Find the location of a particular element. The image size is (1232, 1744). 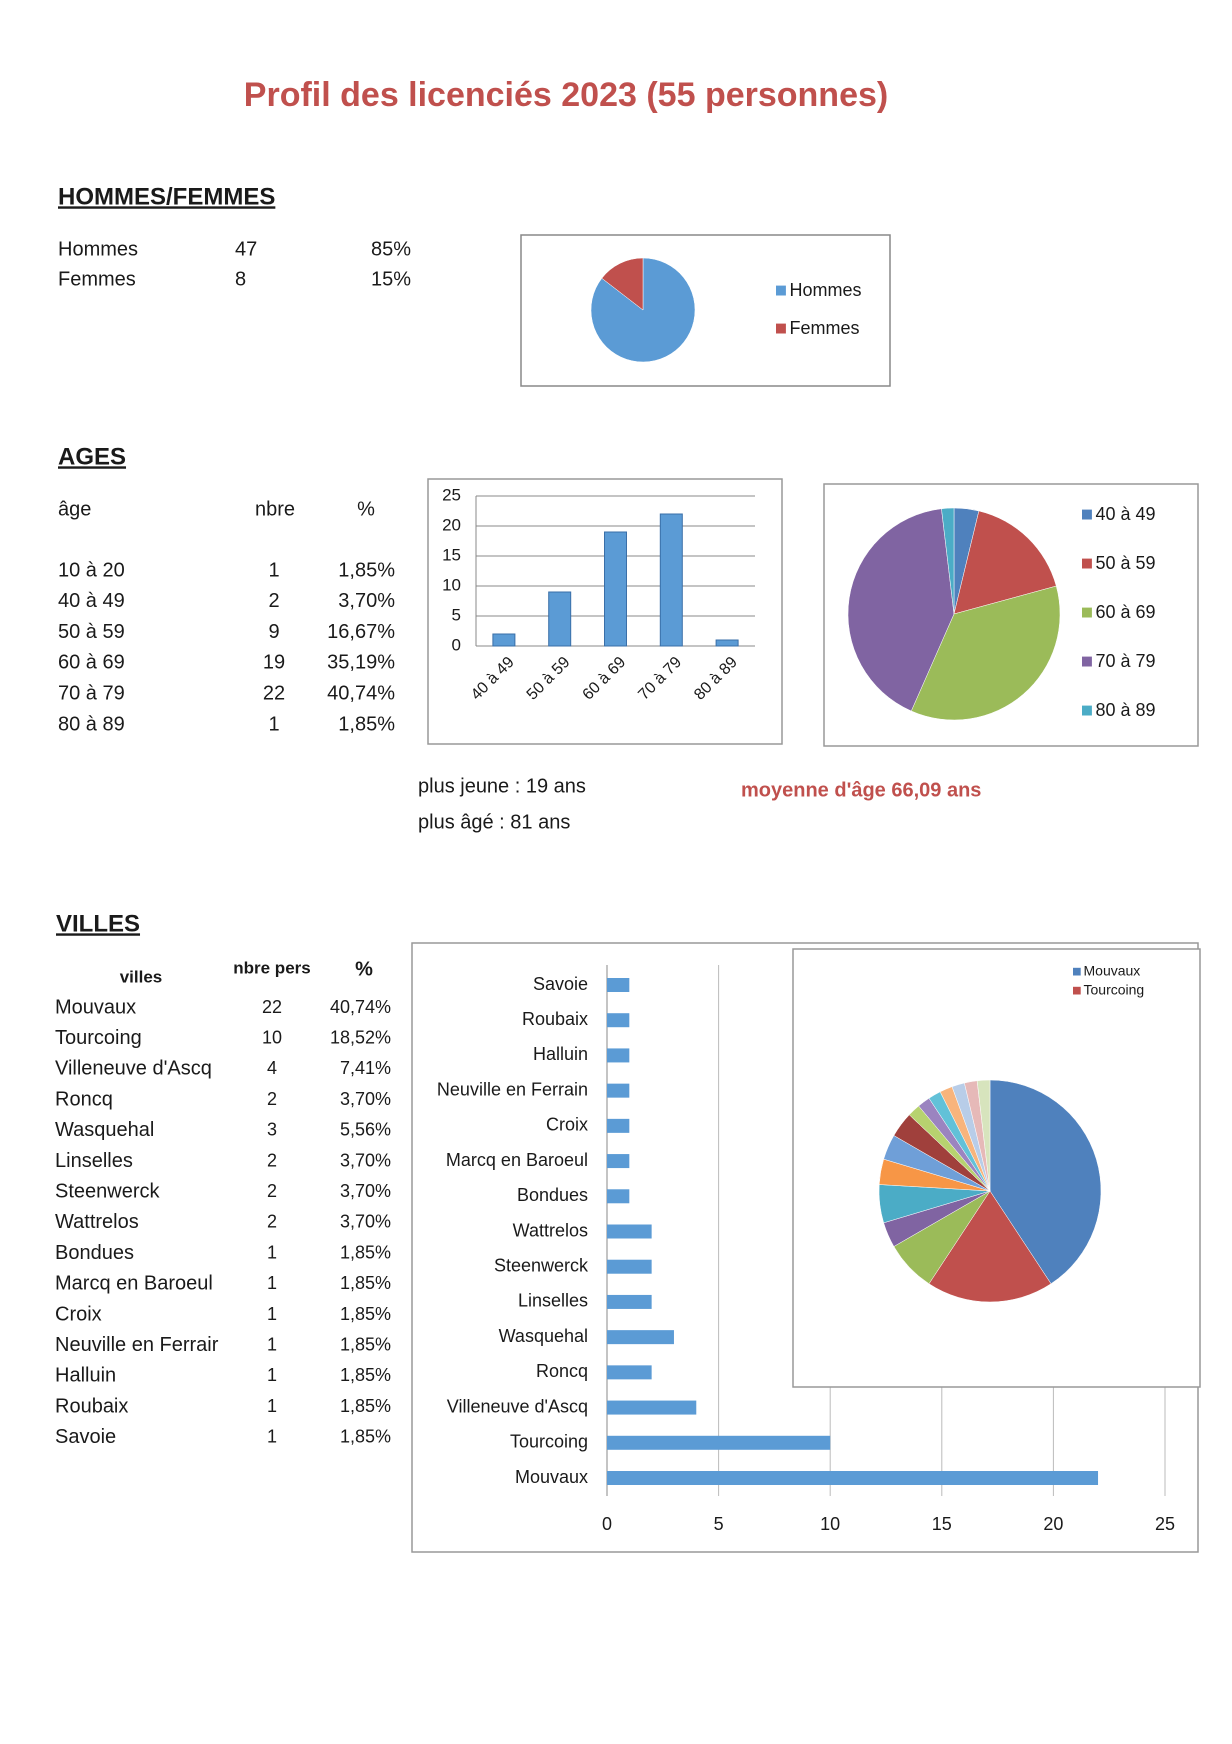

y-tick-label: 25 is located at coordinates (451, 494).